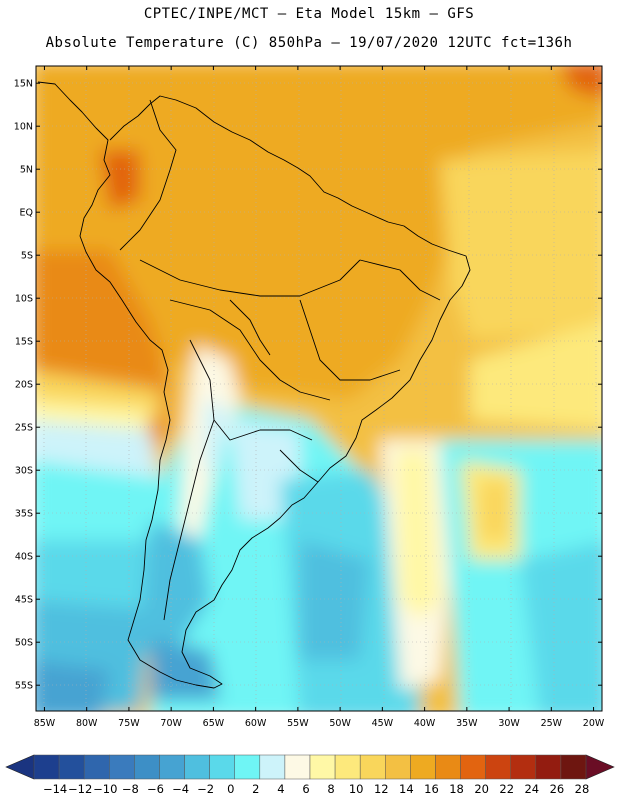 The image size is (618, 800). Describe the element at coordinates (171, 723) in the screenshot. I see `lon-label: 70W` at that location.